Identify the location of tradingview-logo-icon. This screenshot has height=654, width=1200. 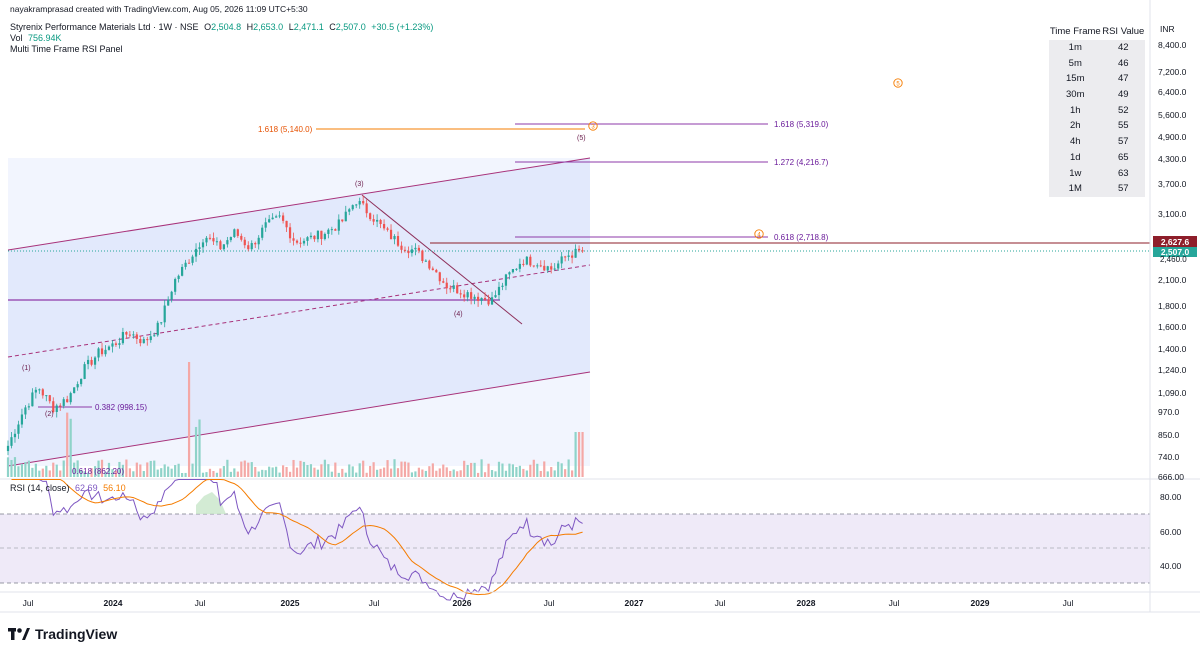
(19, 634).